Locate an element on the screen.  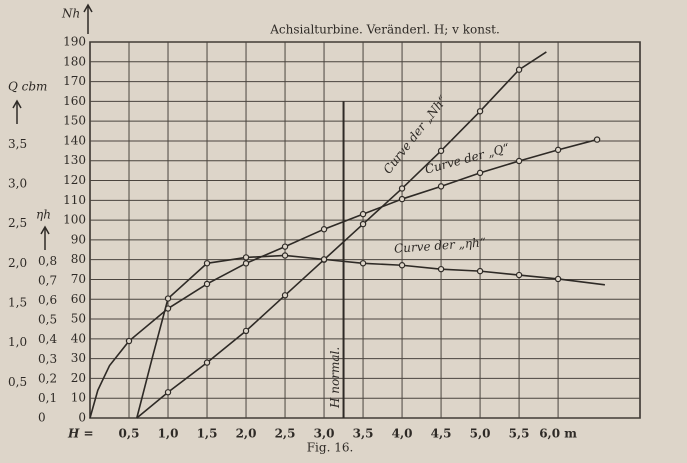
y-tick-label: 150 is located at coordinates (74, 121).